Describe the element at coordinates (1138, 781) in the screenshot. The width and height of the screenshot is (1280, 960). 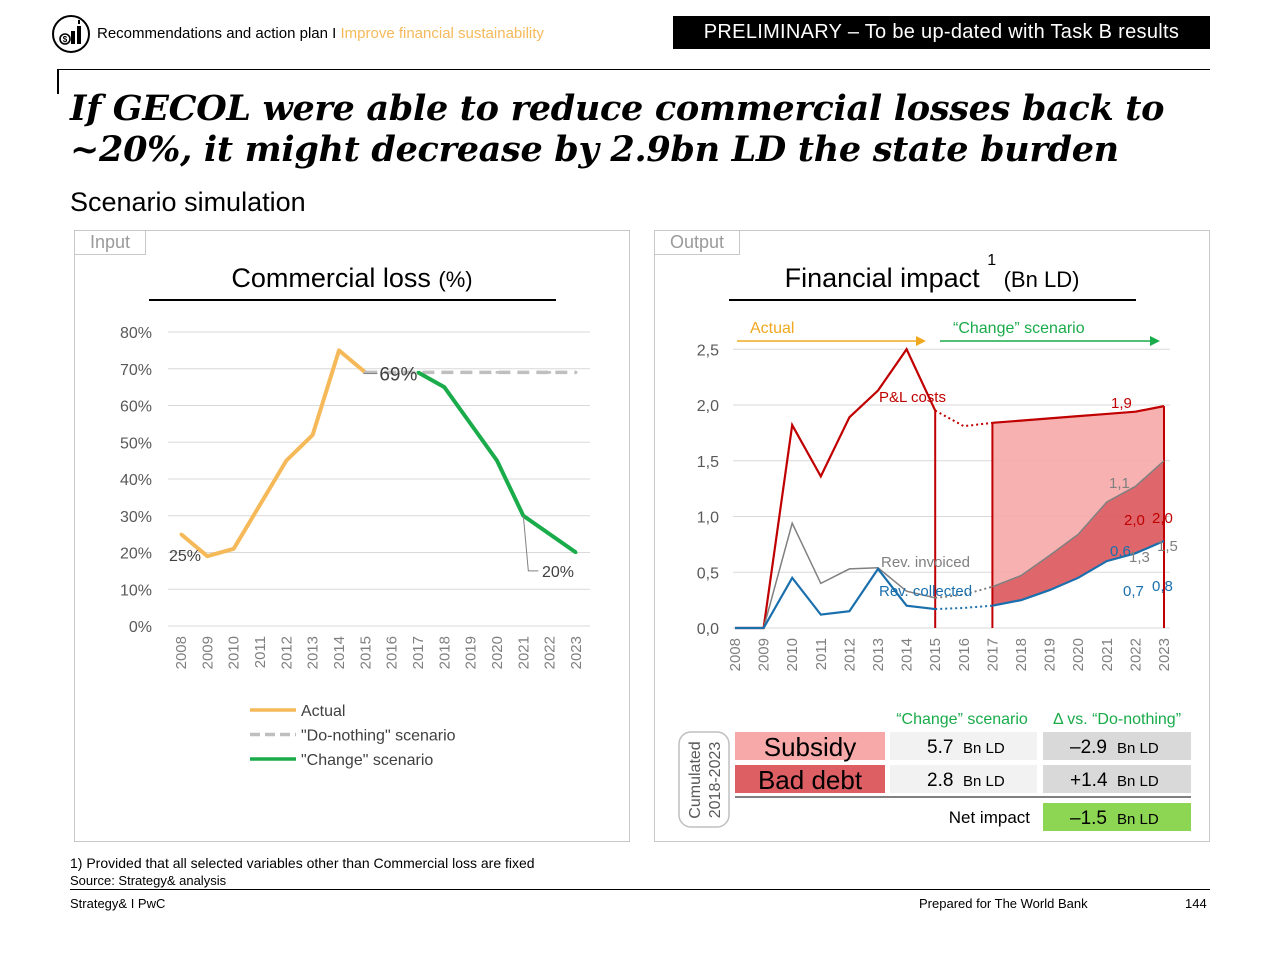
I see `summary-row-delta-unit: Bn LD` at that location.